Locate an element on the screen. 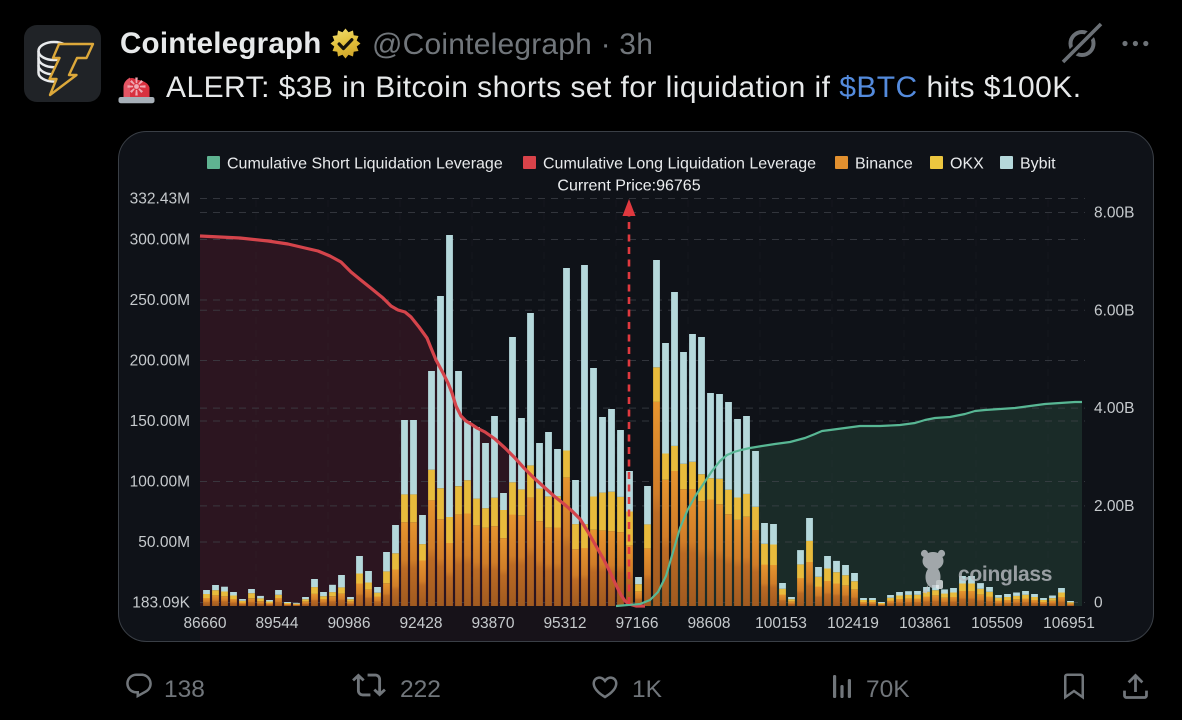  svg-text: 2.00B is located at coordinates (1114, 506).